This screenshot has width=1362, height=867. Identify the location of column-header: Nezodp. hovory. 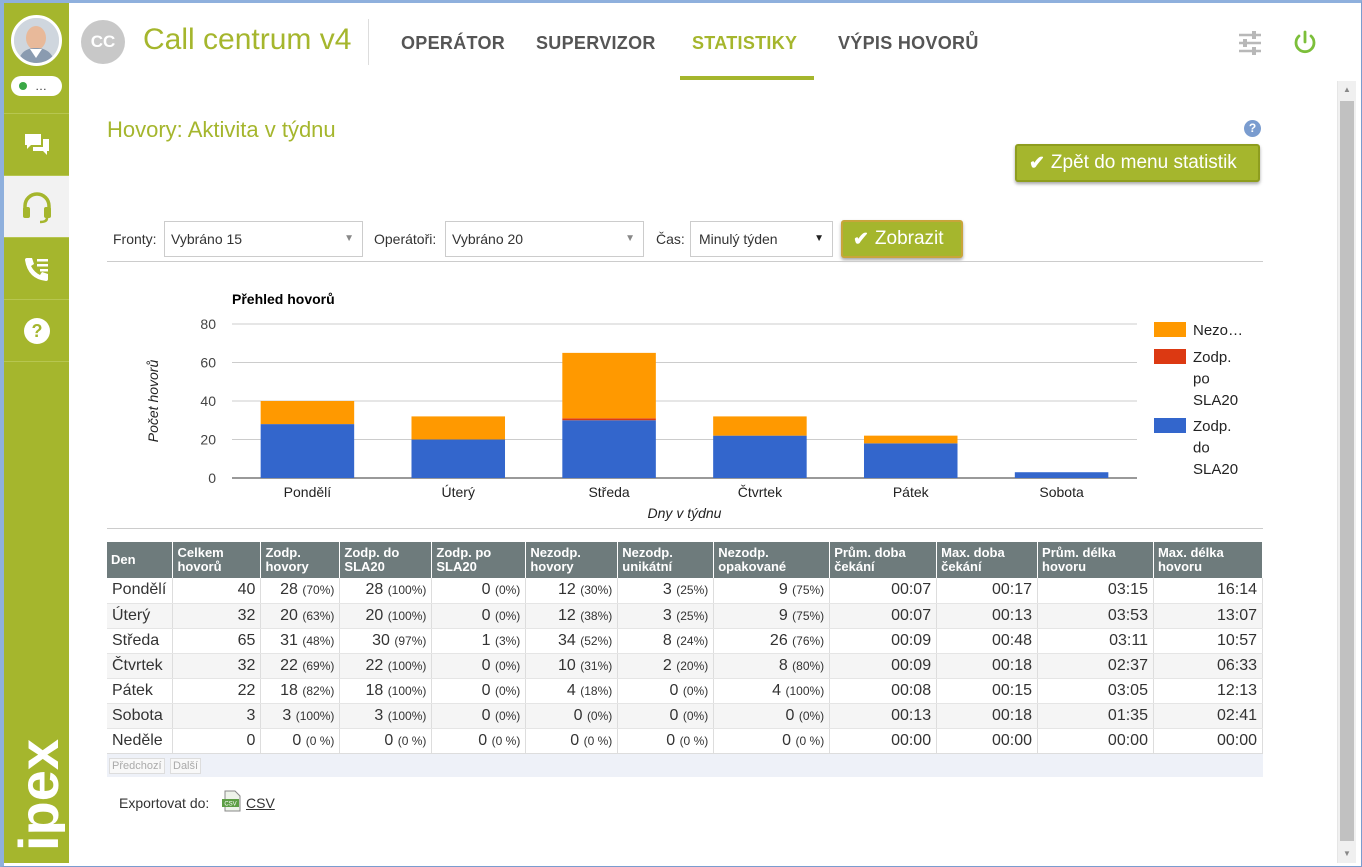
(572, 560).